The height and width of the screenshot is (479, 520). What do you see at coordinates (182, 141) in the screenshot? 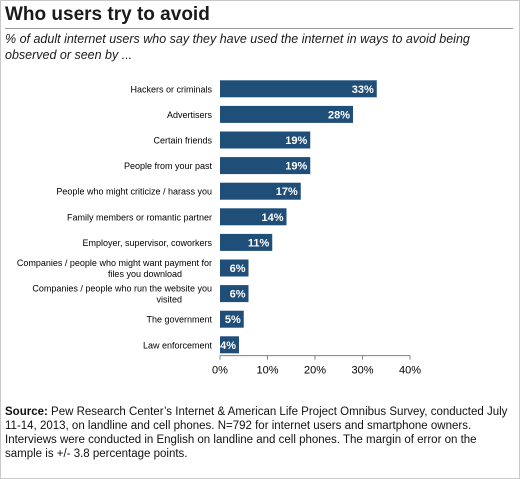
I see `category-label: Certain friends` at bounding box center [182, 141].